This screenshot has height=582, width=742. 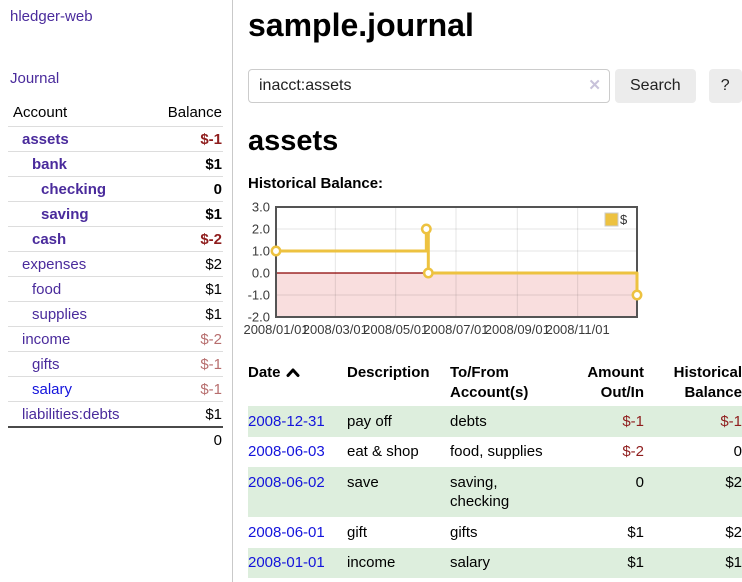 I want to click on accounts-total-value: 0, so click(x=185, y=439).